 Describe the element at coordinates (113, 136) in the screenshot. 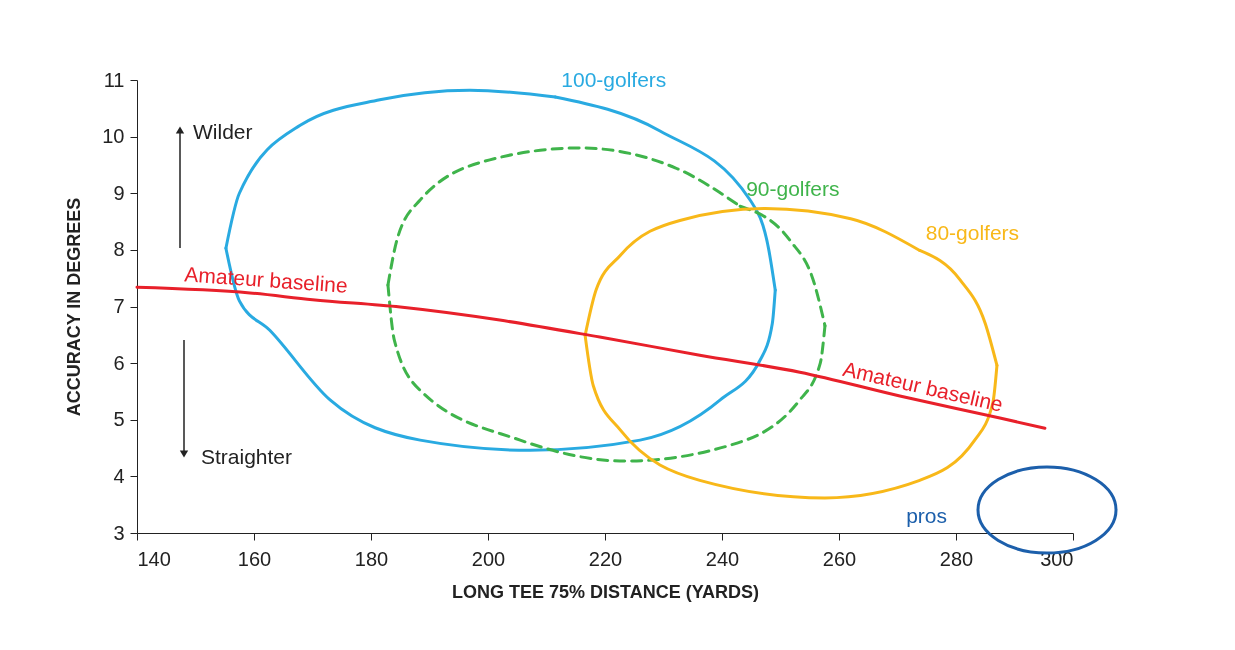

I see `y-tick-label: 10` at that location.